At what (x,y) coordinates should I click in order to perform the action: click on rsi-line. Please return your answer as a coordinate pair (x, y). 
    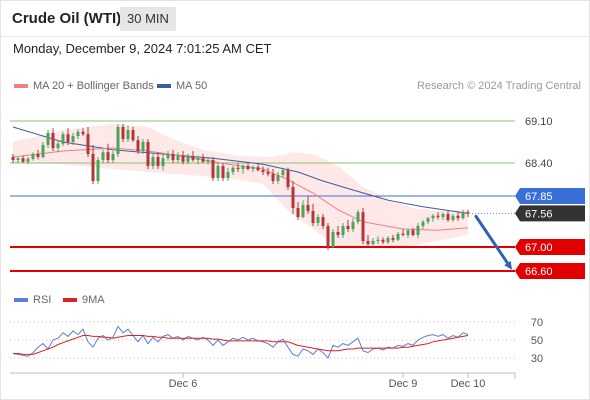
    Looking at the image, I should click on (240, 342).